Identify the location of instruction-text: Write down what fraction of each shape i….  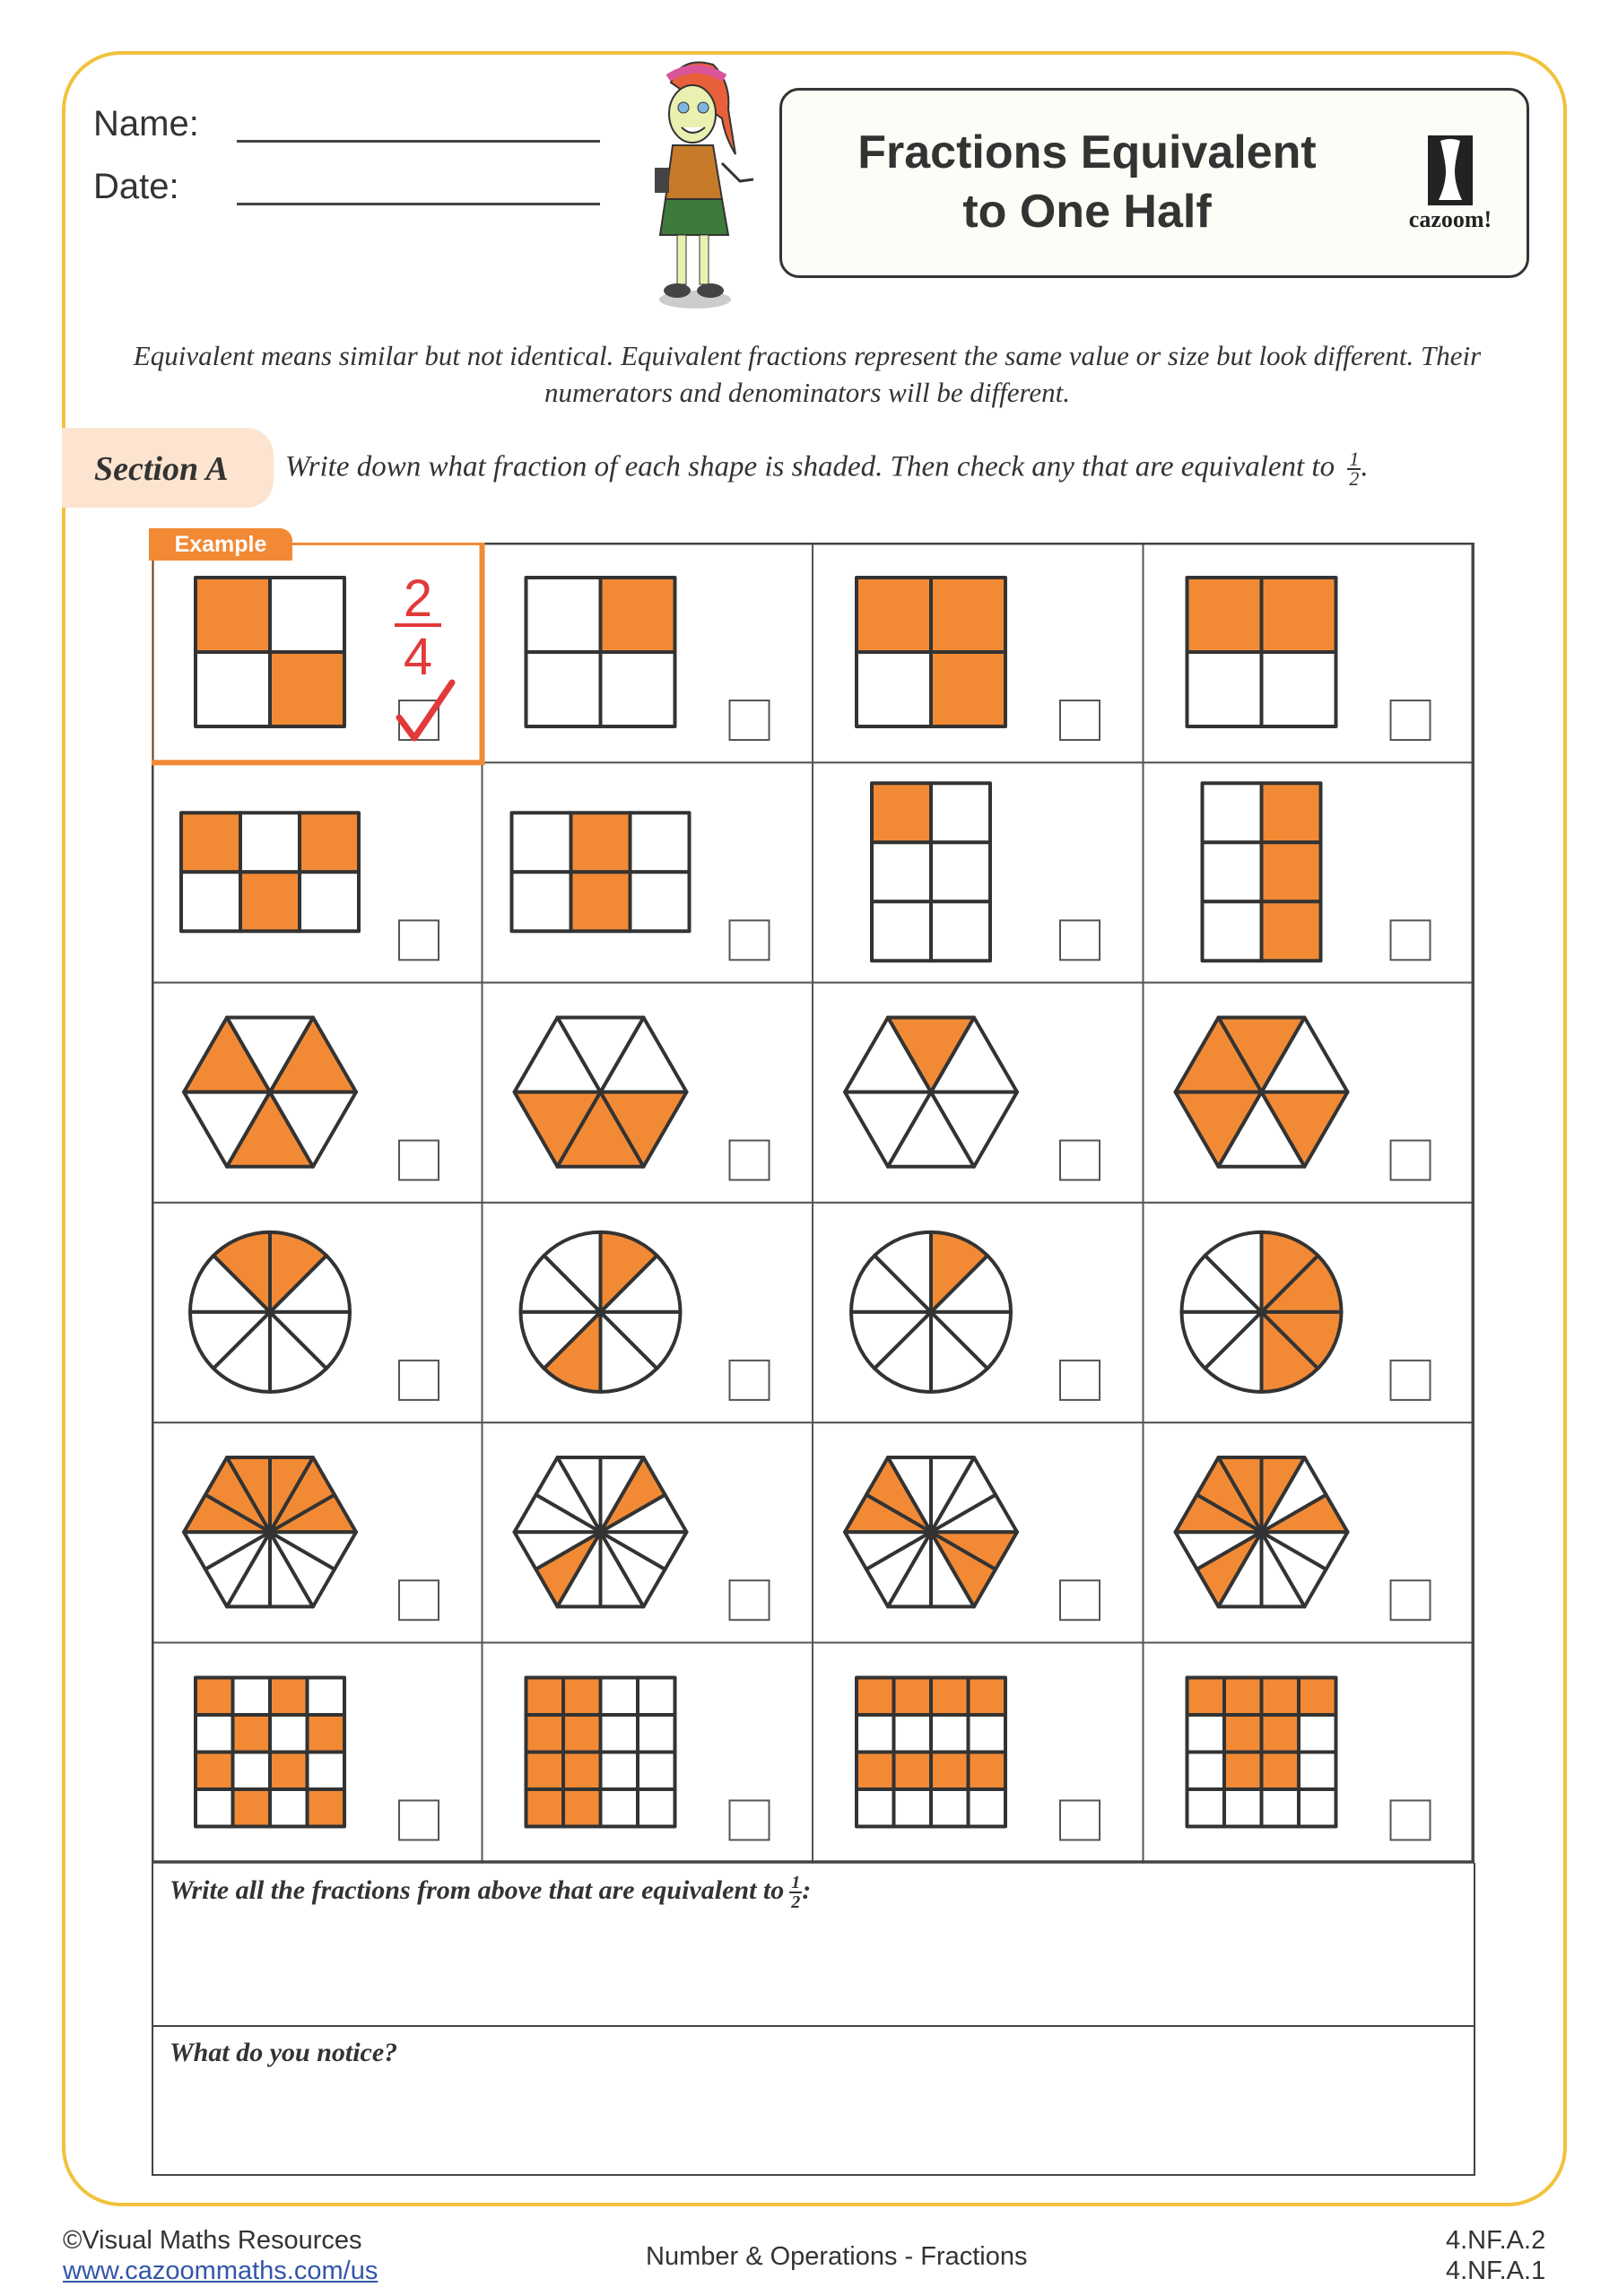
(810, 466).